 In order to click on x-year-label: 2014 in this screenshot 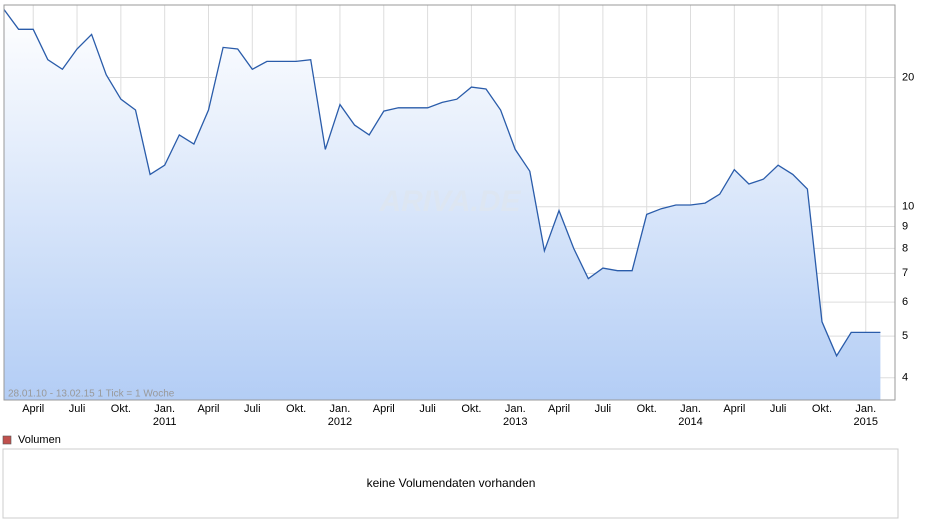, I will do `click(690, 422)`.